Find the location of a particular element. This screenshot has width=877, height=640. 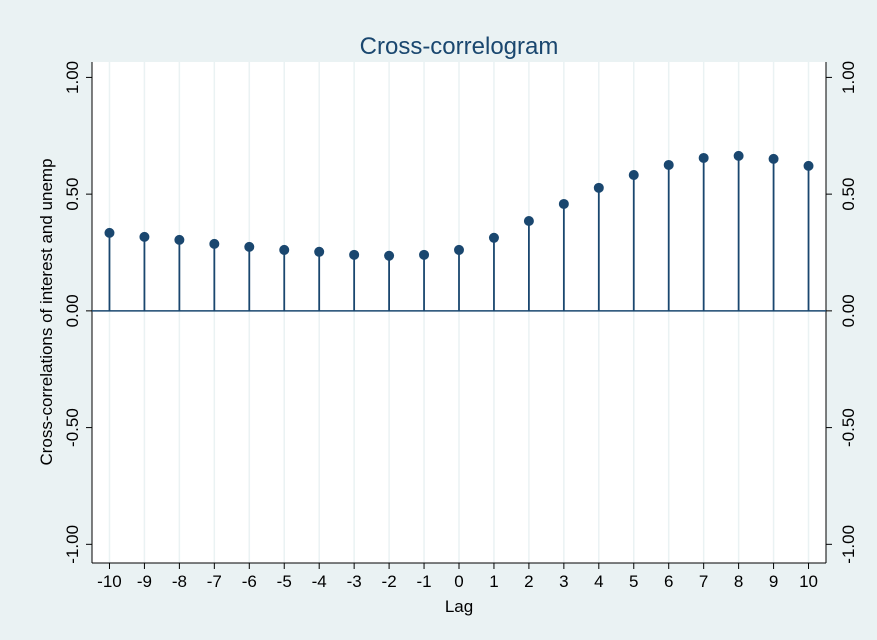

y2-tick-label: 0.50 is located at coordinates (848, 194).